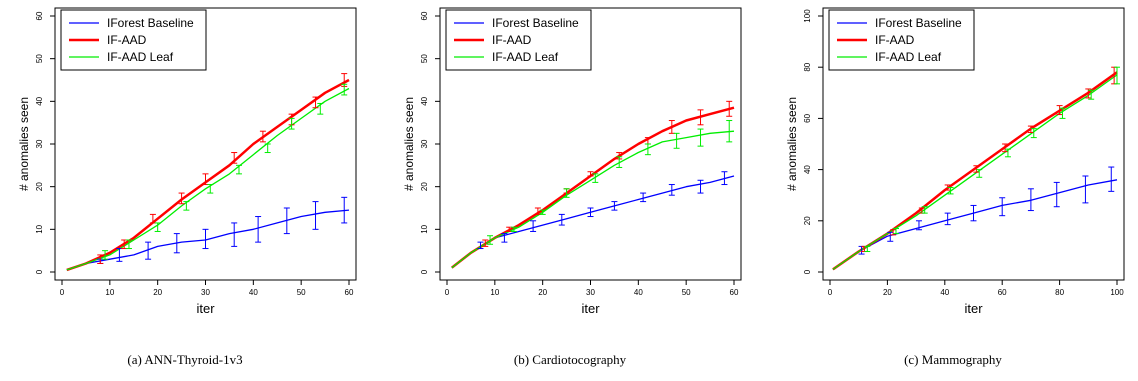 This screenshot has width=1138, height=381. Describe the element at coordinates (185, 359) in the screenshot. I see `caption-a: (a) ANN-Thyroid-1v3` at that location.